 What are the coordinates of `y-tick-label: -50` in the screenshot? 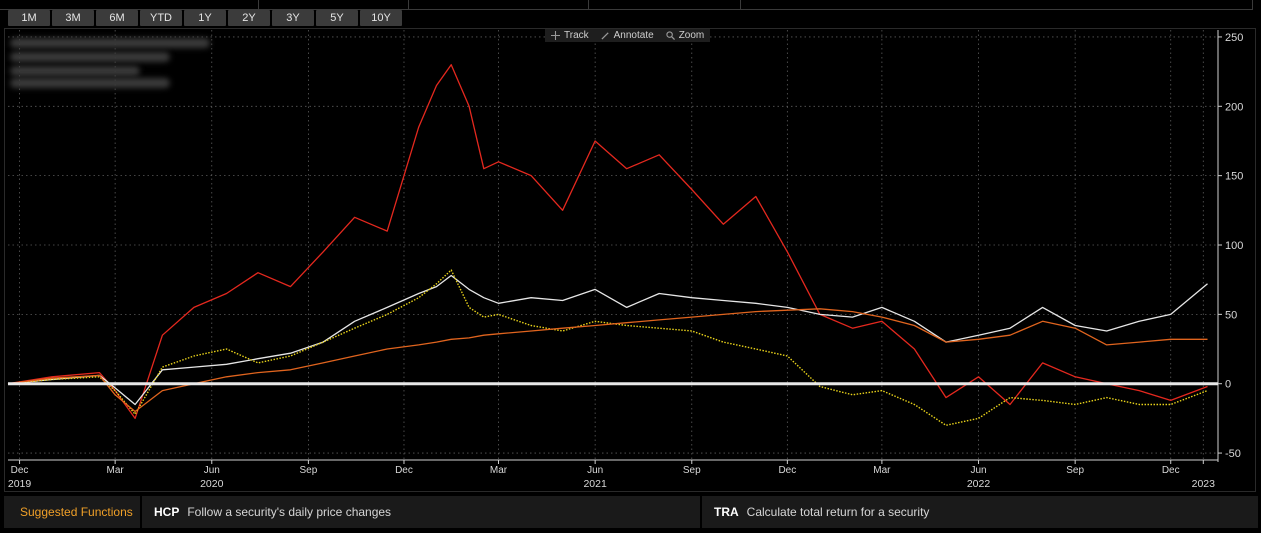 It's located at (1233, 454).